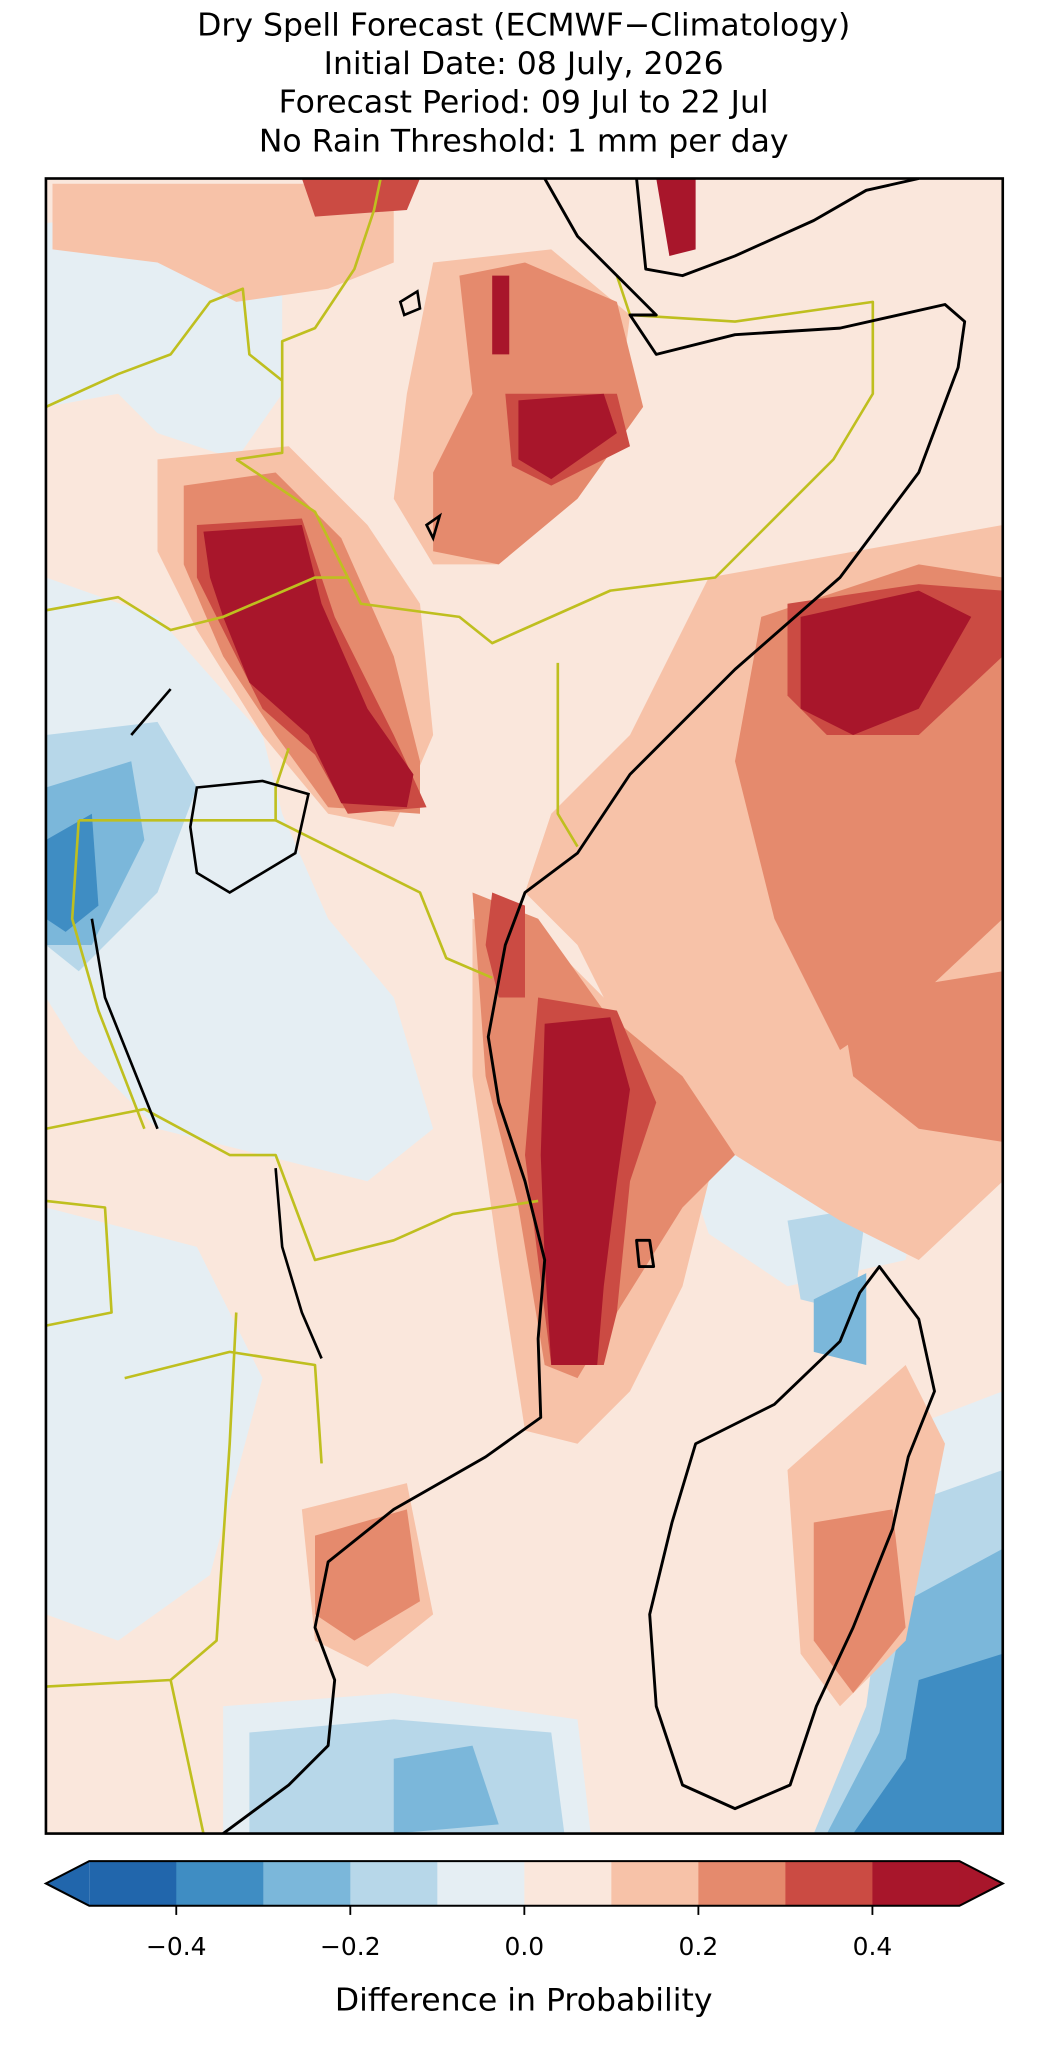  Describe the element at coordinates (524, 1910) in the screenshot. I see `colorbar: −0.4 −0.2 0.0 0.2 0.4` at that location.